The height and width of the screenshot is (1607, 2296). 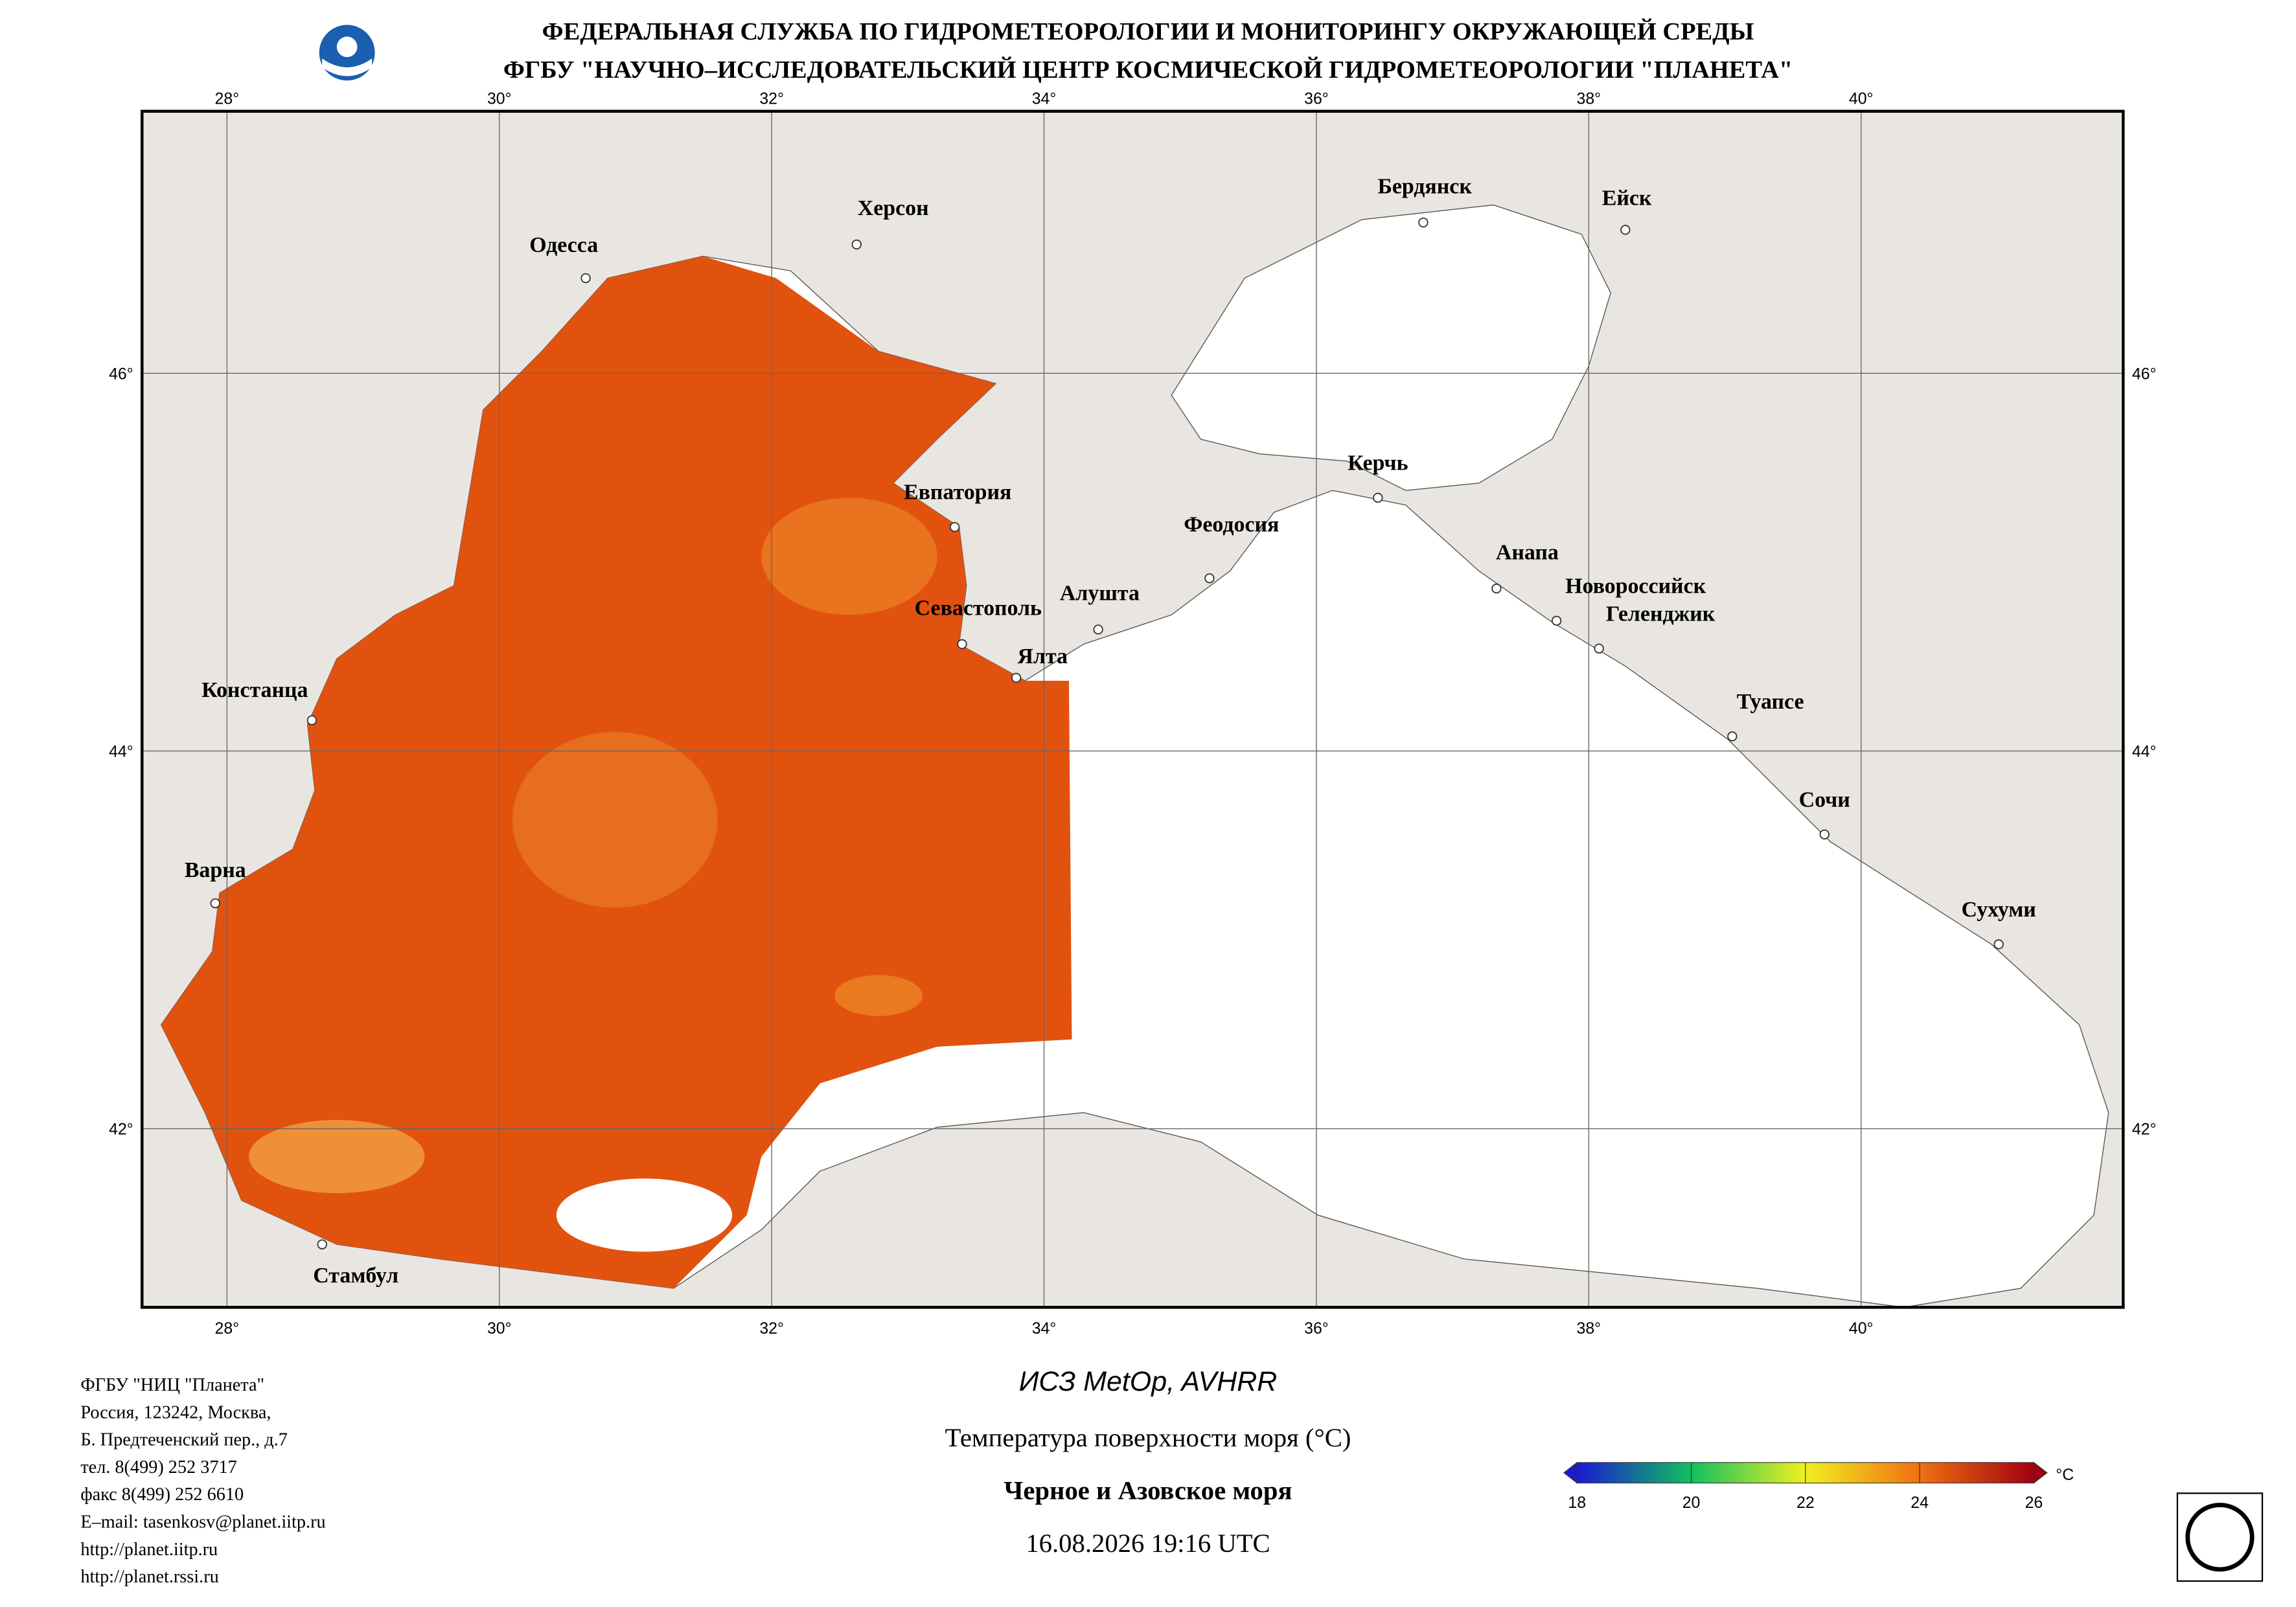 I want to click on city-label: Бердянск, so click(x=1425, y=186).